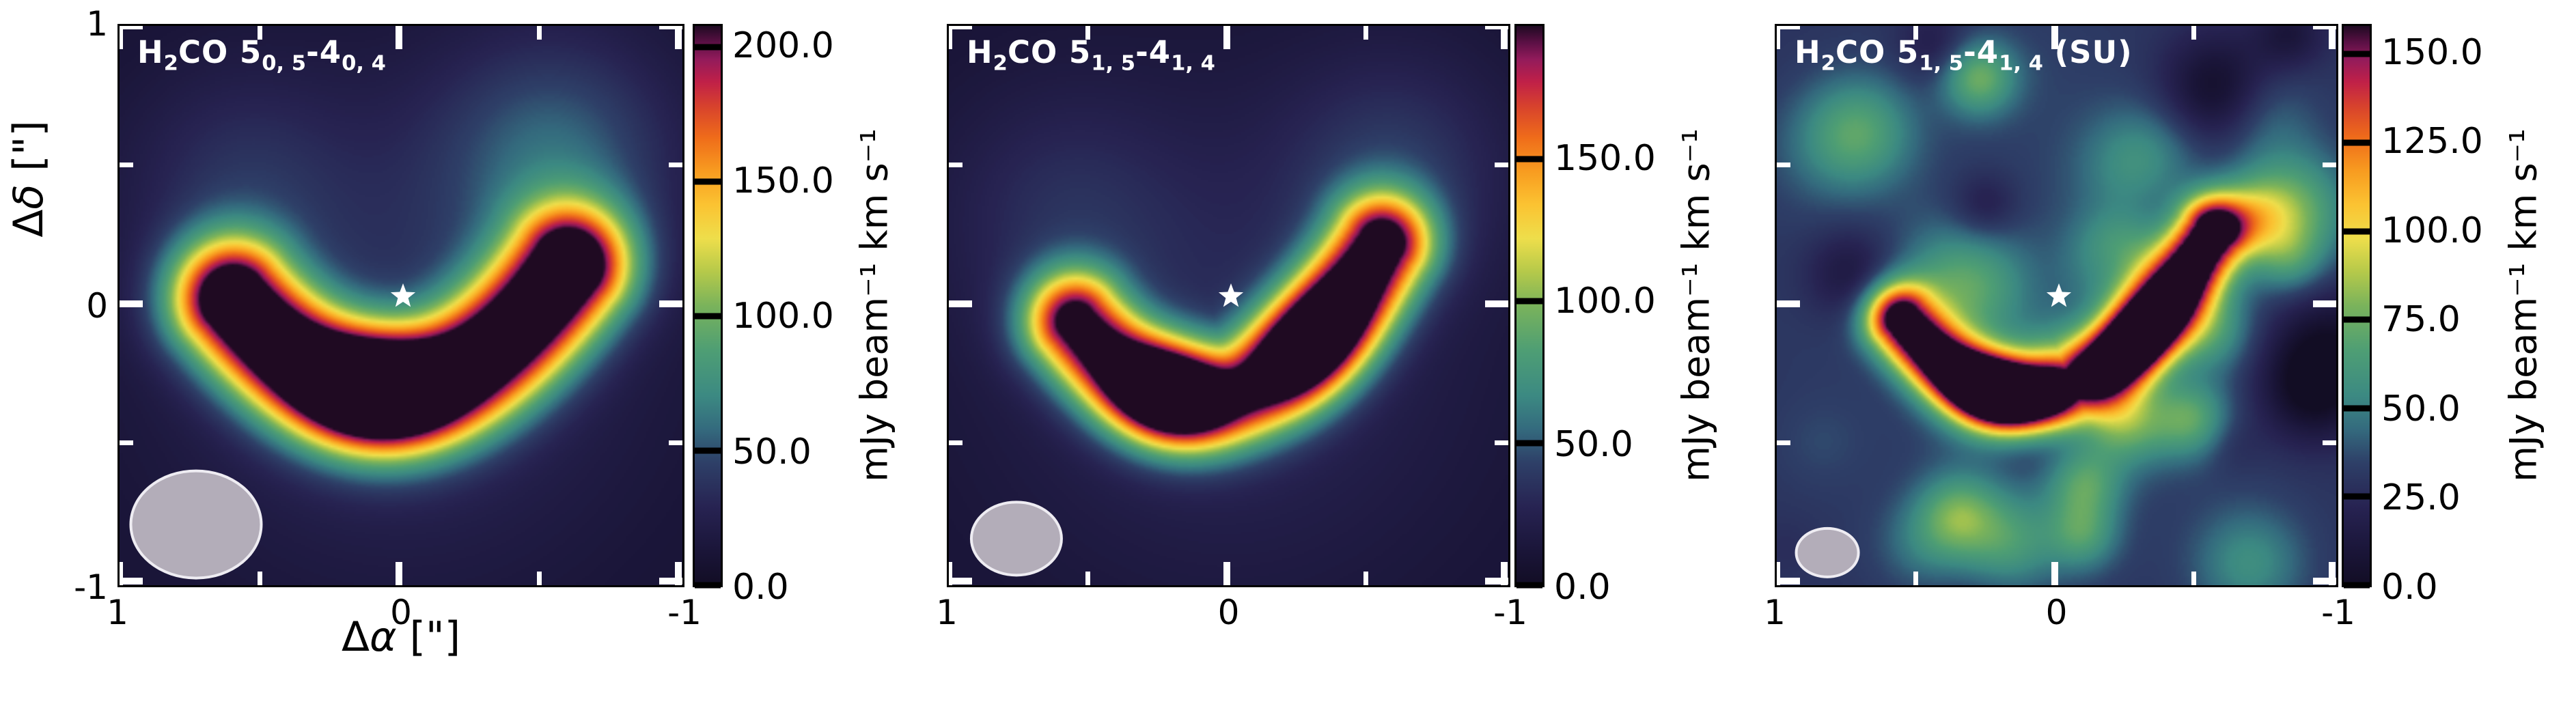  I want to click on text-segment: 0, 5, so click(285, 64).